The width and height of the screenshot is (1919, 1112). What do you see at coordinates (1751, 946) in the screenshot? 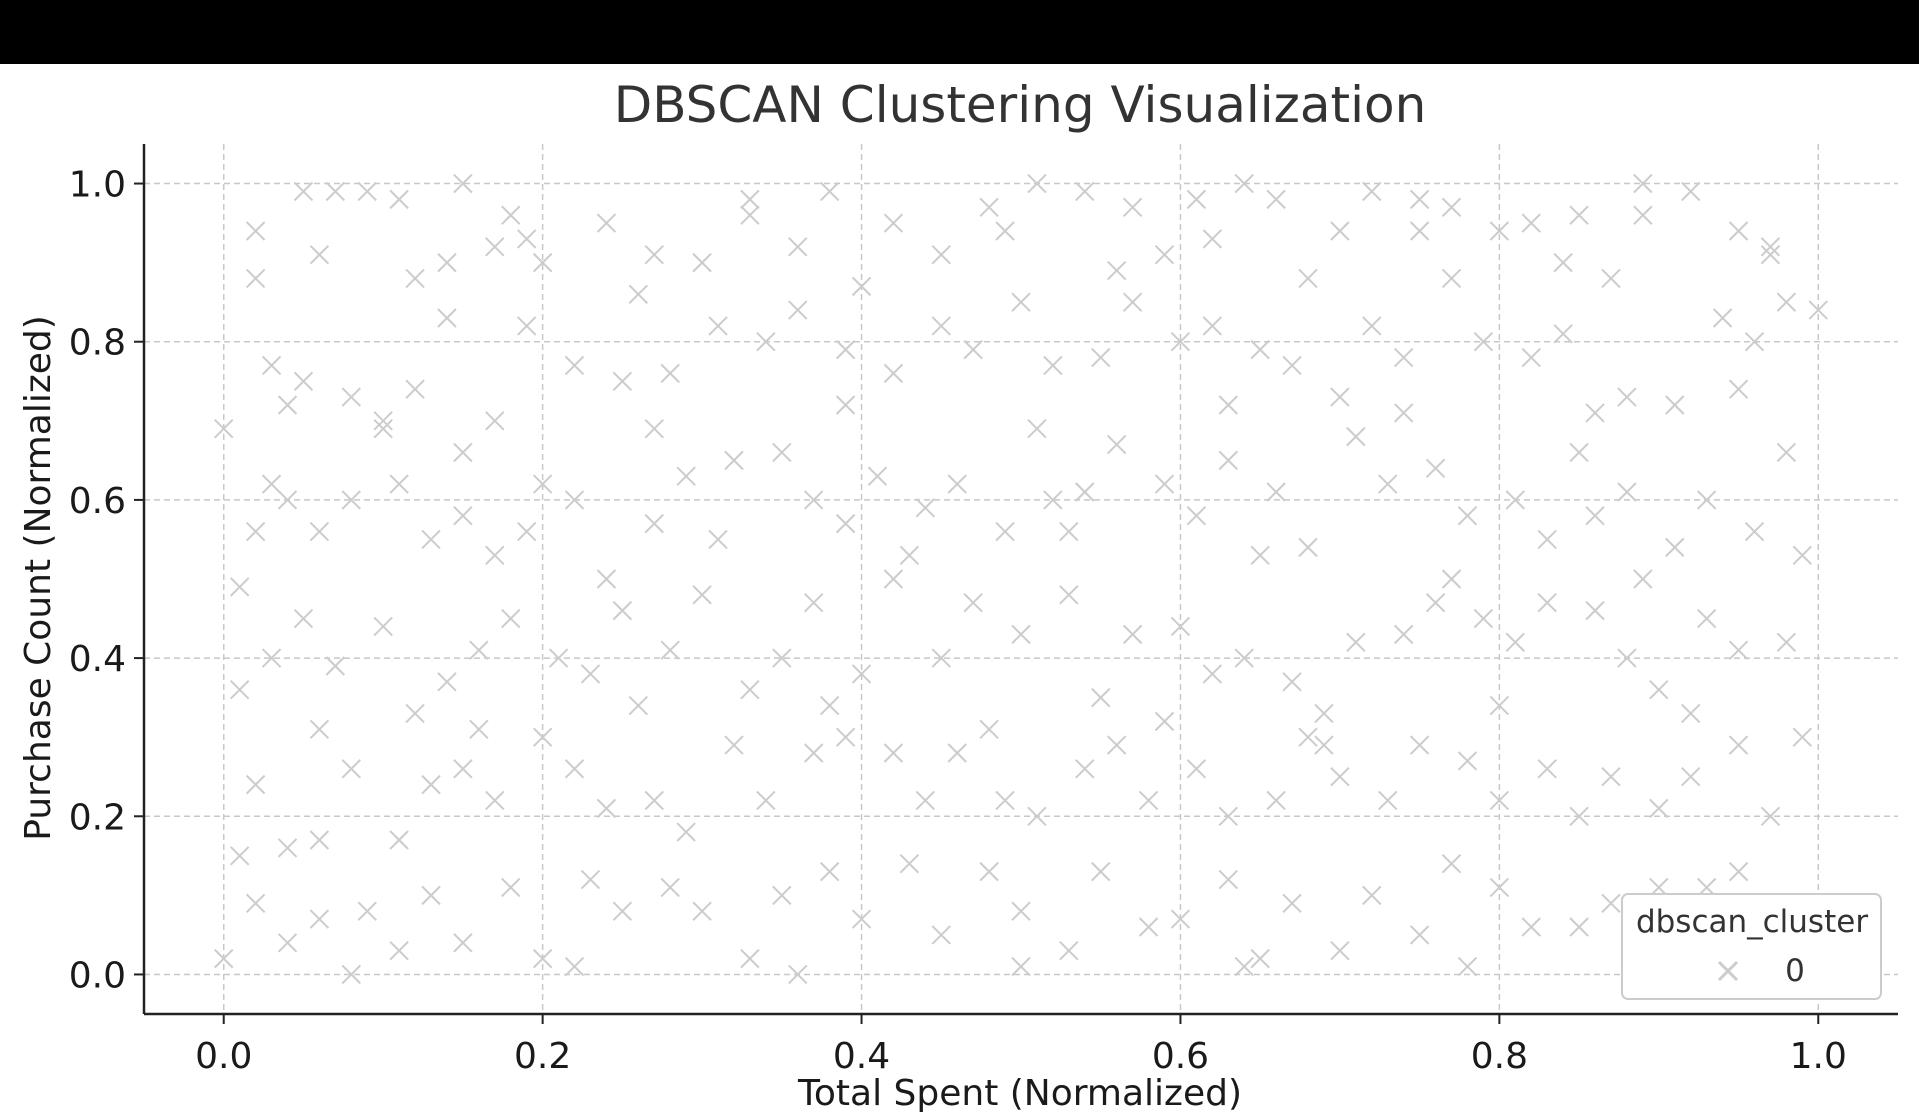
I see `legend-box` at bounding box center [1751, 946].